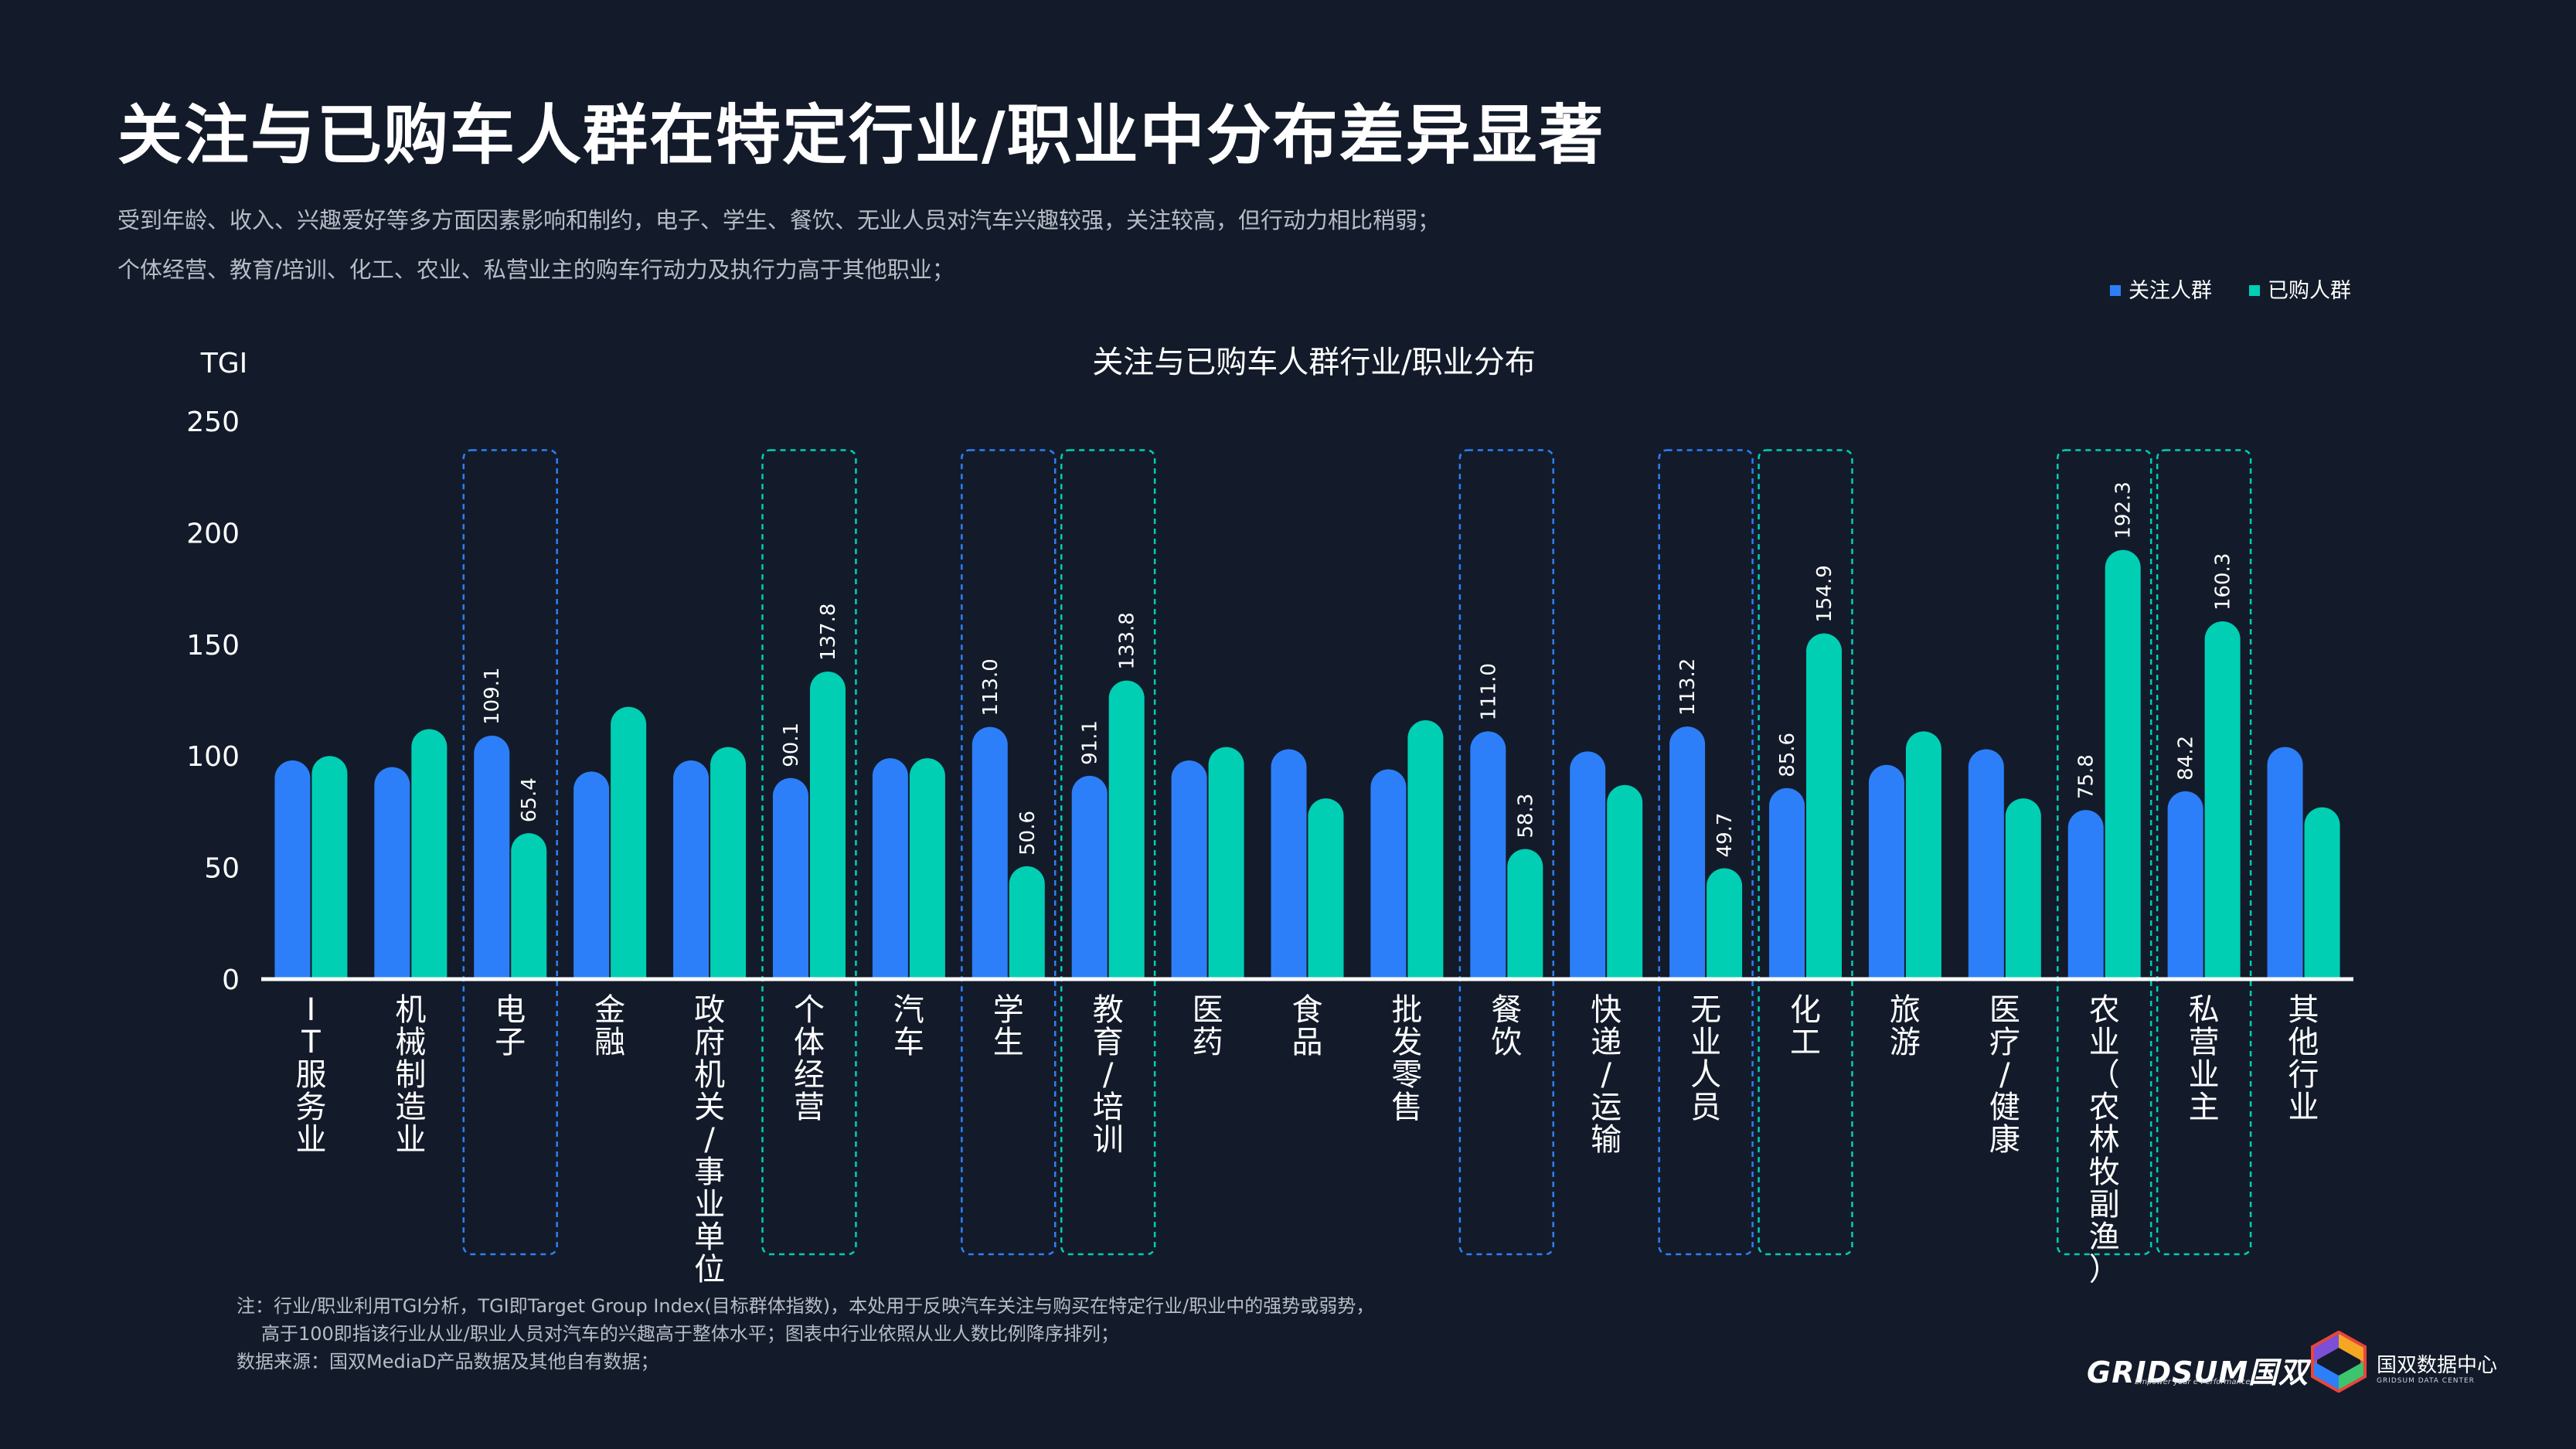 The height and width of the screenshot is (1449, 2576). I want to click on x-tick-label: 学生, so click(1008, 1026).